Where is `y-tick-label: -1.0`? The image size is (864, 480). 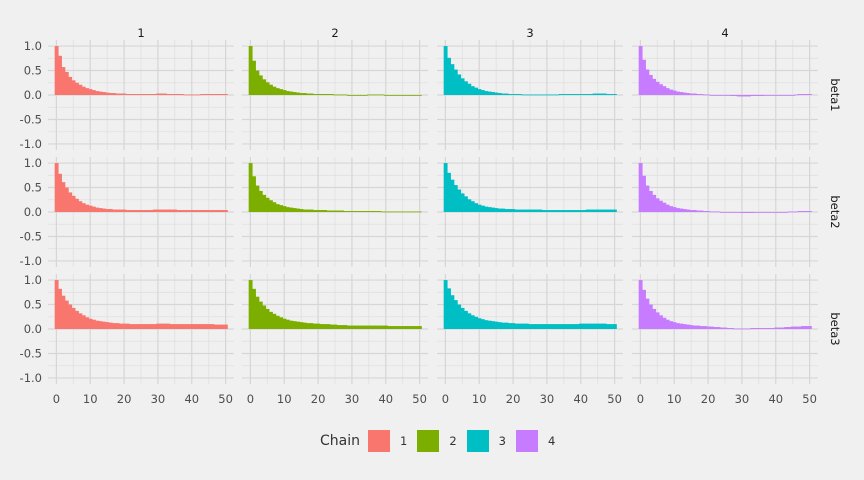 y-tick-label: -1.0 is located at coordinates (31, 378).